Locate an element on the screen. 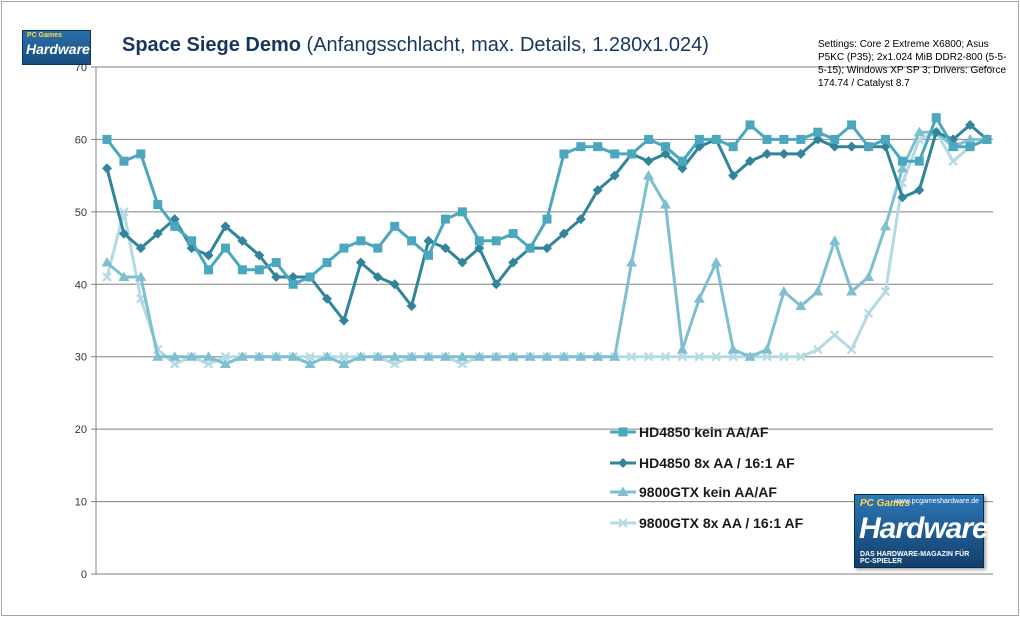 Image resolution: width=1020 pixels, height=617 pixels. y-tick-label: 10 is located at coordinates (81, 503).